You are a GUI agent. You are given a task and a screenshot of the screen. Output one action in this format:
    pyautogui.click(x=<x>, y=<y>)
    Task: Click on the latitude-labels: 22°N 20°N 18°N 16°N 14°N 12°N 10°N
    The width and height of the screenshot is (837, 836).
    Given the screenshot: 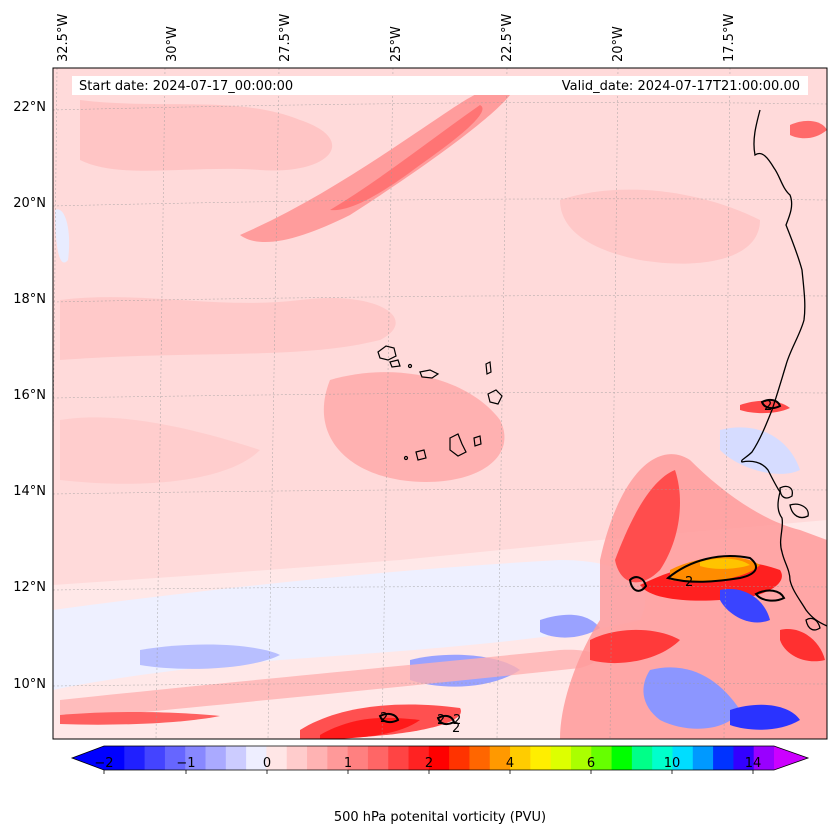 What is the action you would take?
    pyautogui.click(x=29, y=396)
    